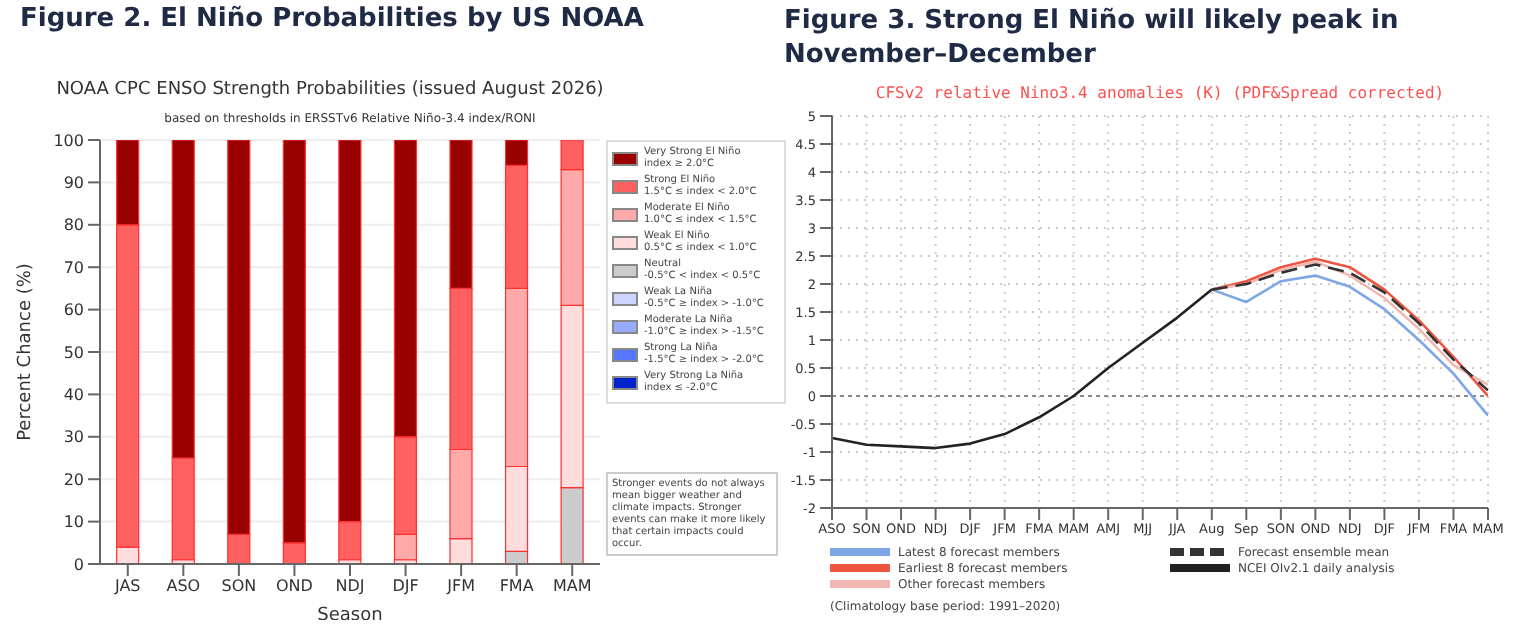 This screenshot has height=632, width=1530. Describe the element at coordinates (127, 586) in the screenshot. I see `x-tick-label: JAS` at that location.